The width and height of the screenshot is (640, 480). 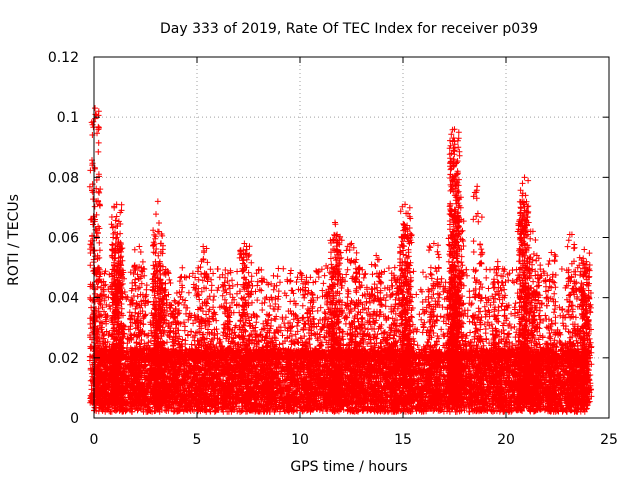 What do you see at coordinates (94, 440) in the screenshot?
I see `x-tick-label: 0` at bounding box center [94, 440].